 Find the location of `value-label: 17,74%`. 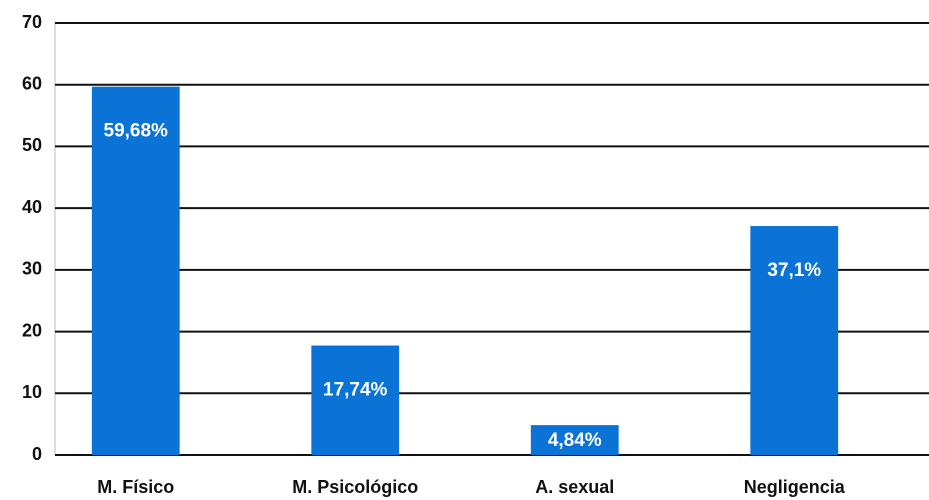

value-label: 17,74% is located at coordinates (355, 390).